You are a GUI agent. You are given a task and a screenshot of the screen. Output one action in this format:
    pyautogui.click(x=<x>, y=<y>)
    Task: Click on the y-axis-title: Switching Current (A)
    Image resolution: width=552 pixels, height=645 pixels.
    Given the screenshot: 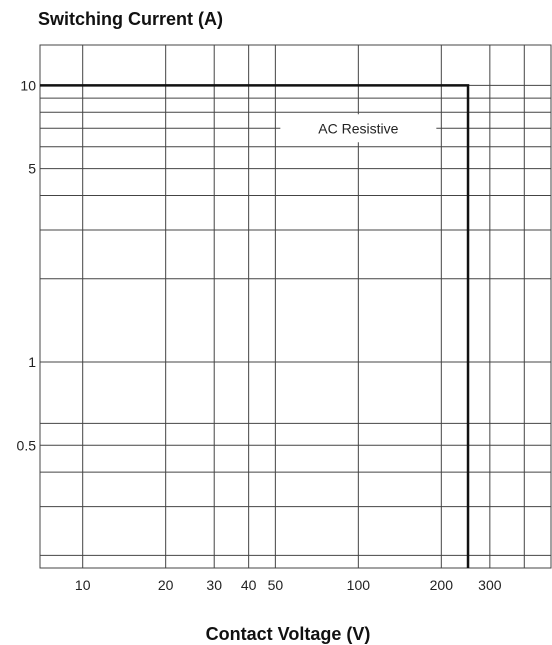 What is the action you would take?
    pyautogui.click(x=130, y=19)
    